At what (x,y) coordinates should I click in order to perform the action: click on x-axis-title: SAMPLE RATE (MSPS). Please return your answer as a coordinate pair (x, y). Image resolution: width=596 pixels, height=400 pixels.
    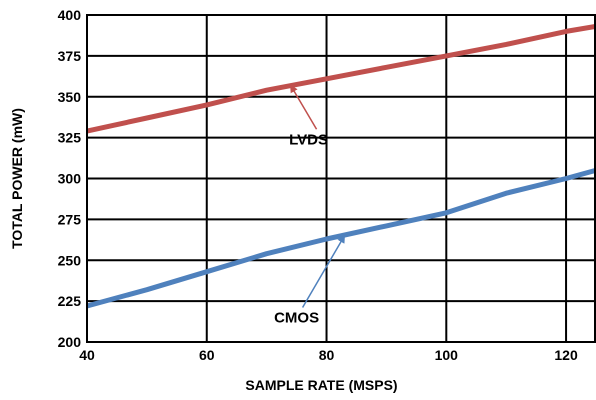
    Looking at the image, I should click on (321, 385).